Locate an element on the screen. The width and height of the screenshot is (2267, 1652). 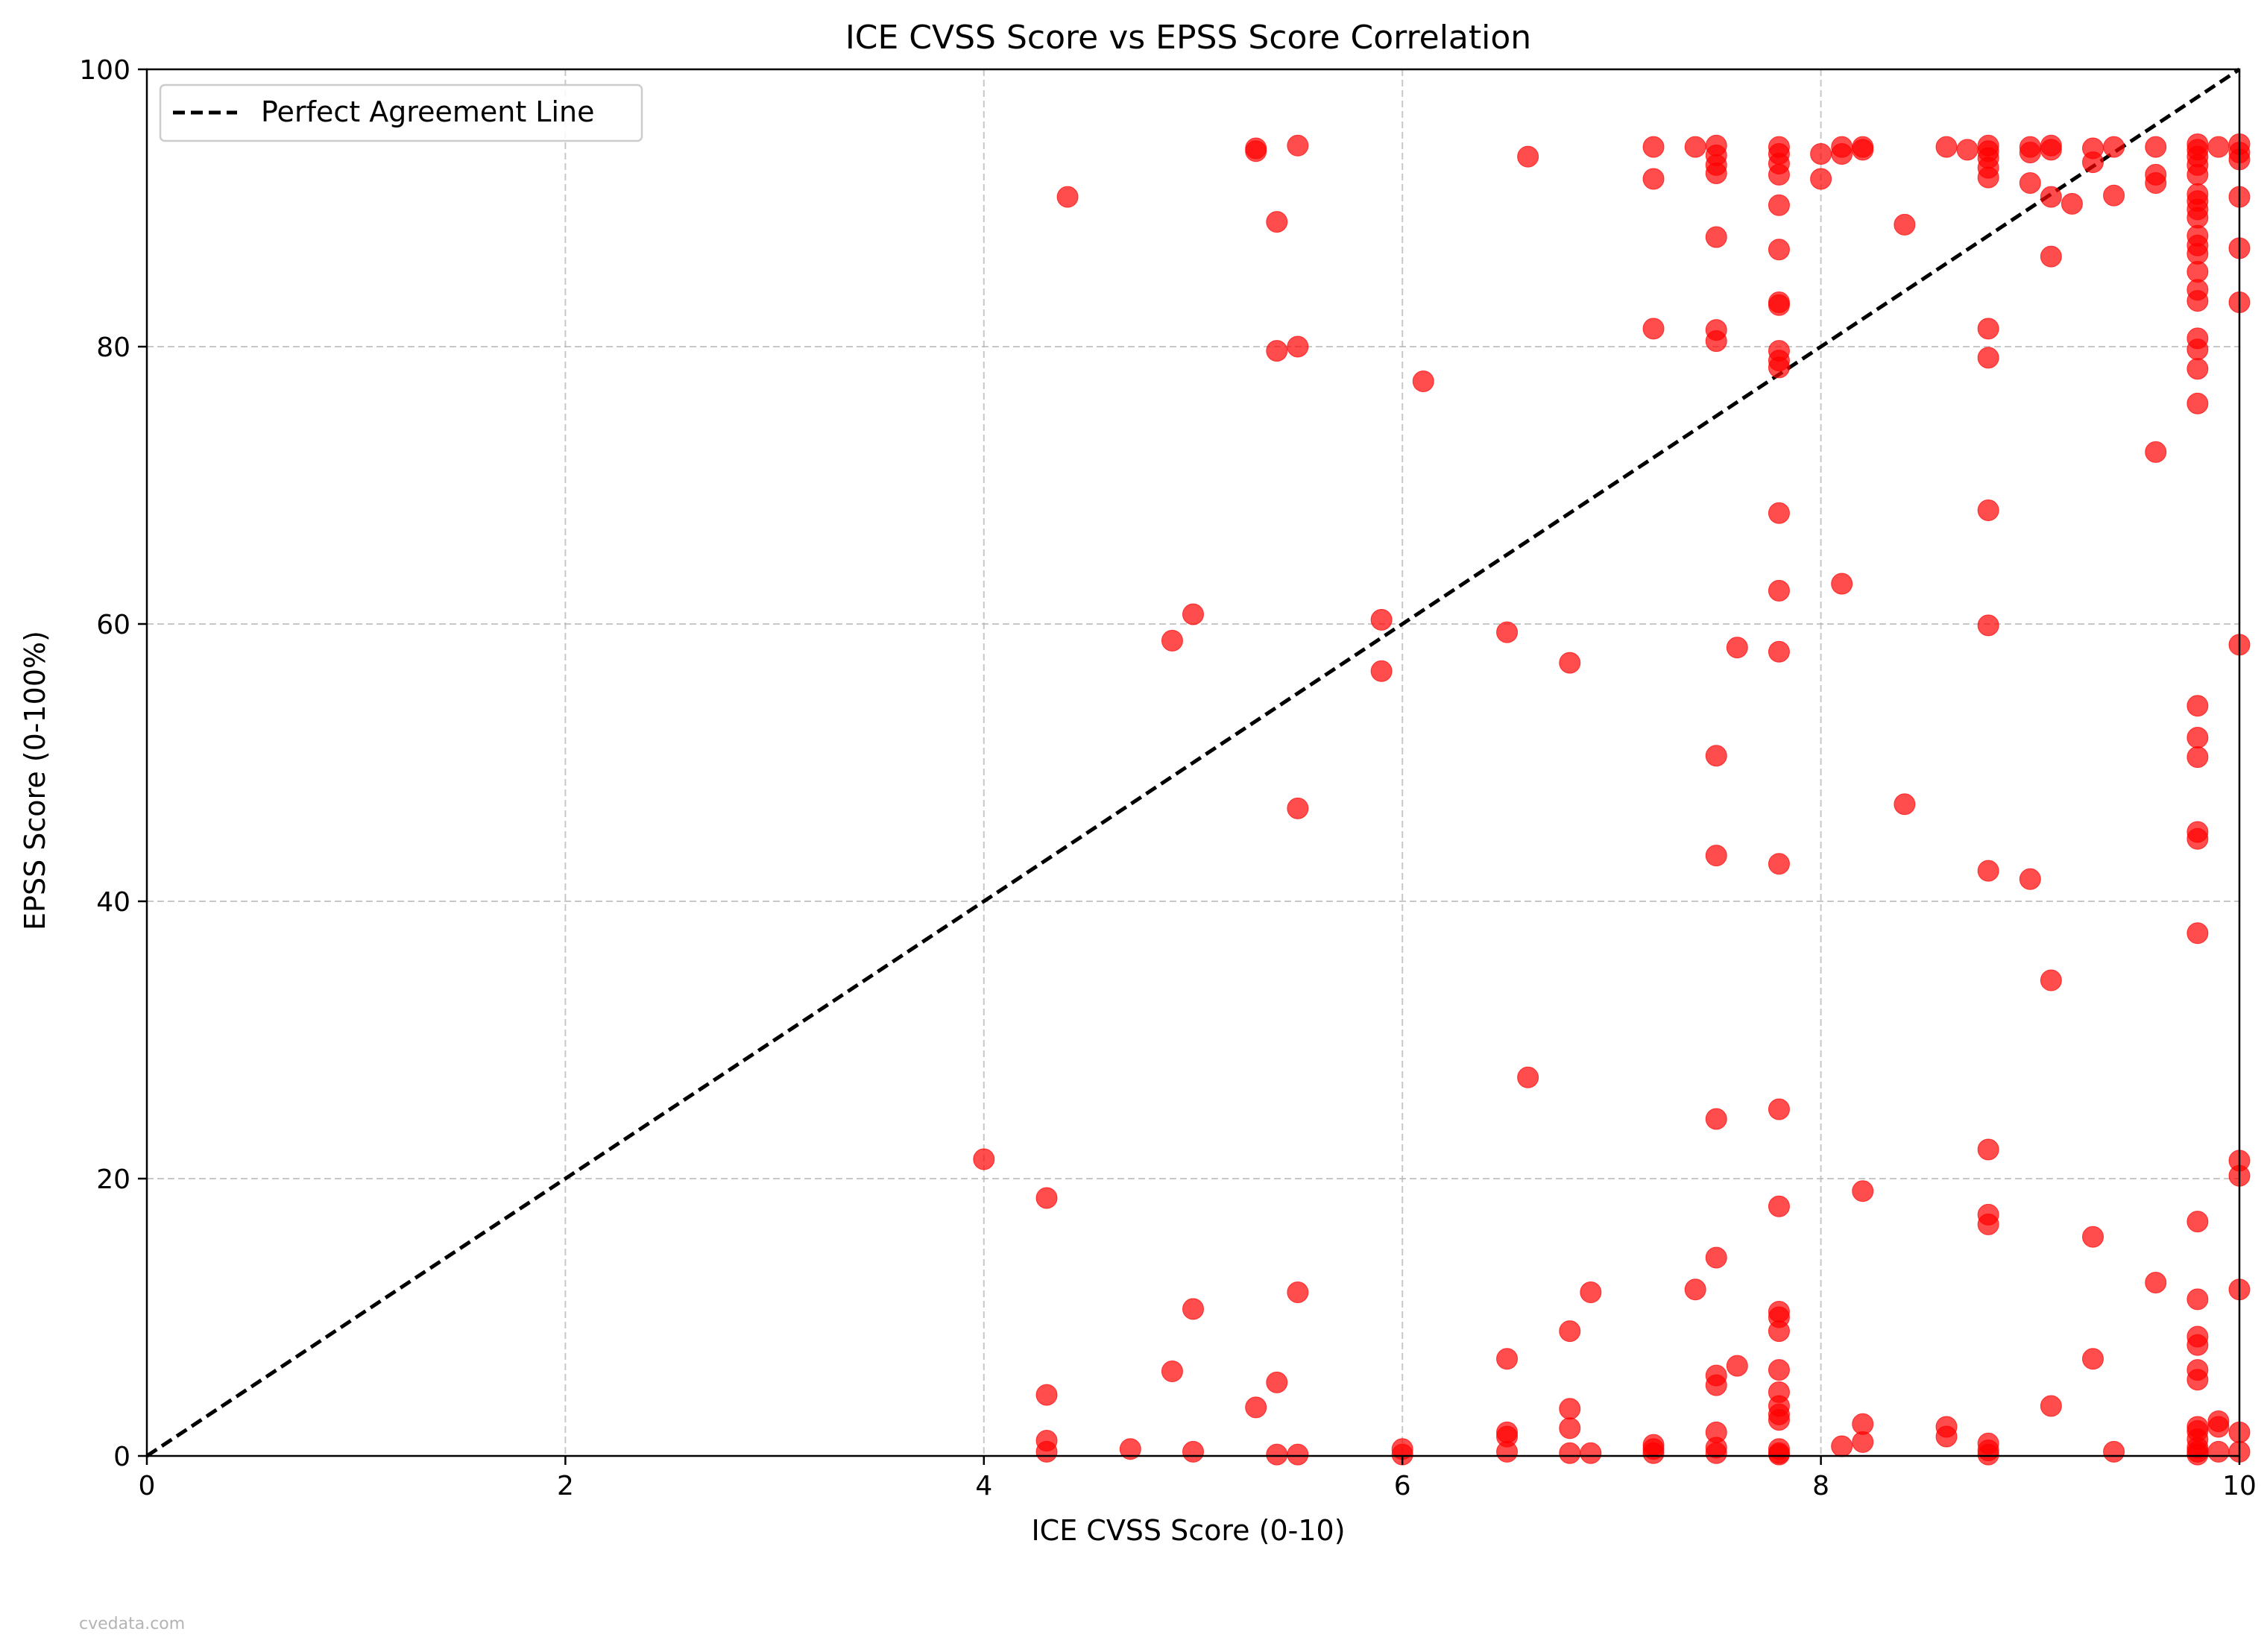
x-tick-label: 4 is located at coordinates (983, 1486).